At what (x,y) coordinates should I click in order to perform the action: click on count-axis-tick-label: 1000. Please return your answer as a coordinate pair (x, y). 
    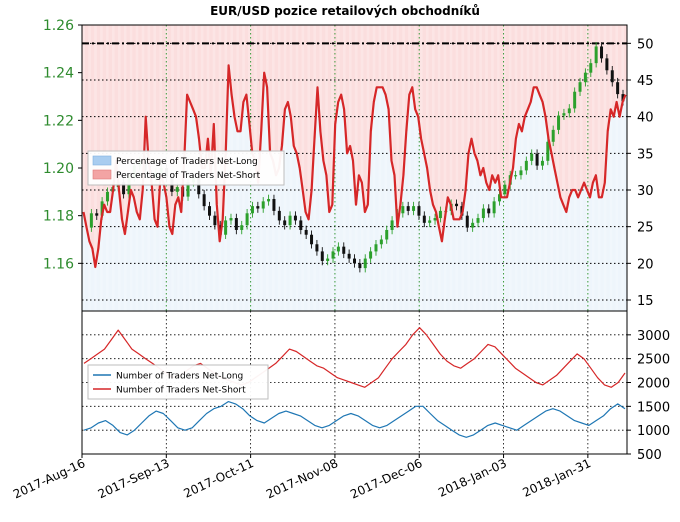
    Looking at the image, I should click on (653, 431).